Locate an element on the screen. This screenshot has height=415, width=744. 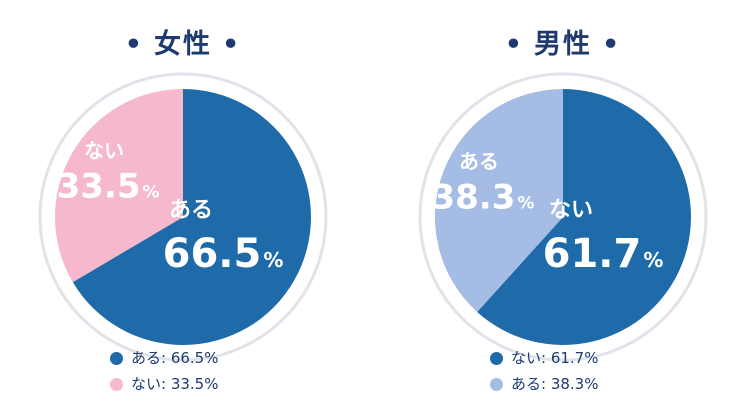
male-chart-title: • 男性 • is located at coordinates (563, 41).